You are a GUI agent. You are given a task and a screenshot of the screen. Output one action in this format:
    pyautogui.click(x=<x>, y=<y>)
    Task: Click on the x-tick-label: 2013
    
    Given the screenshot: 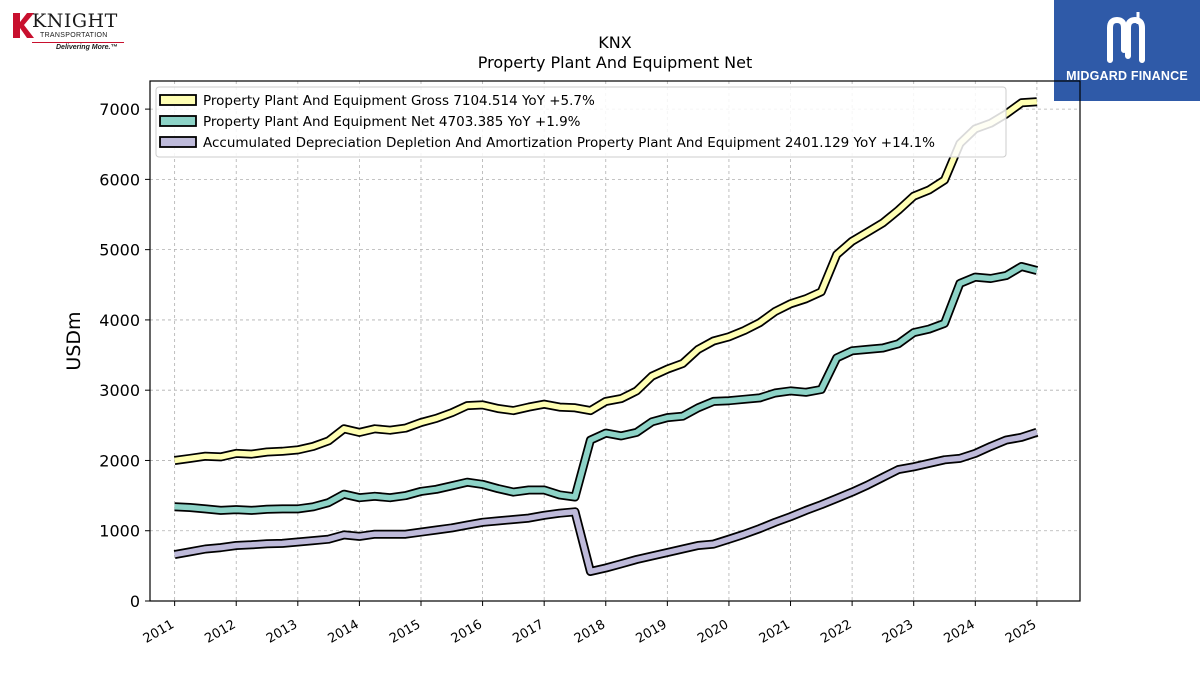 What is the action you would take?
    pyautogui.click(x=282, y=632)
    